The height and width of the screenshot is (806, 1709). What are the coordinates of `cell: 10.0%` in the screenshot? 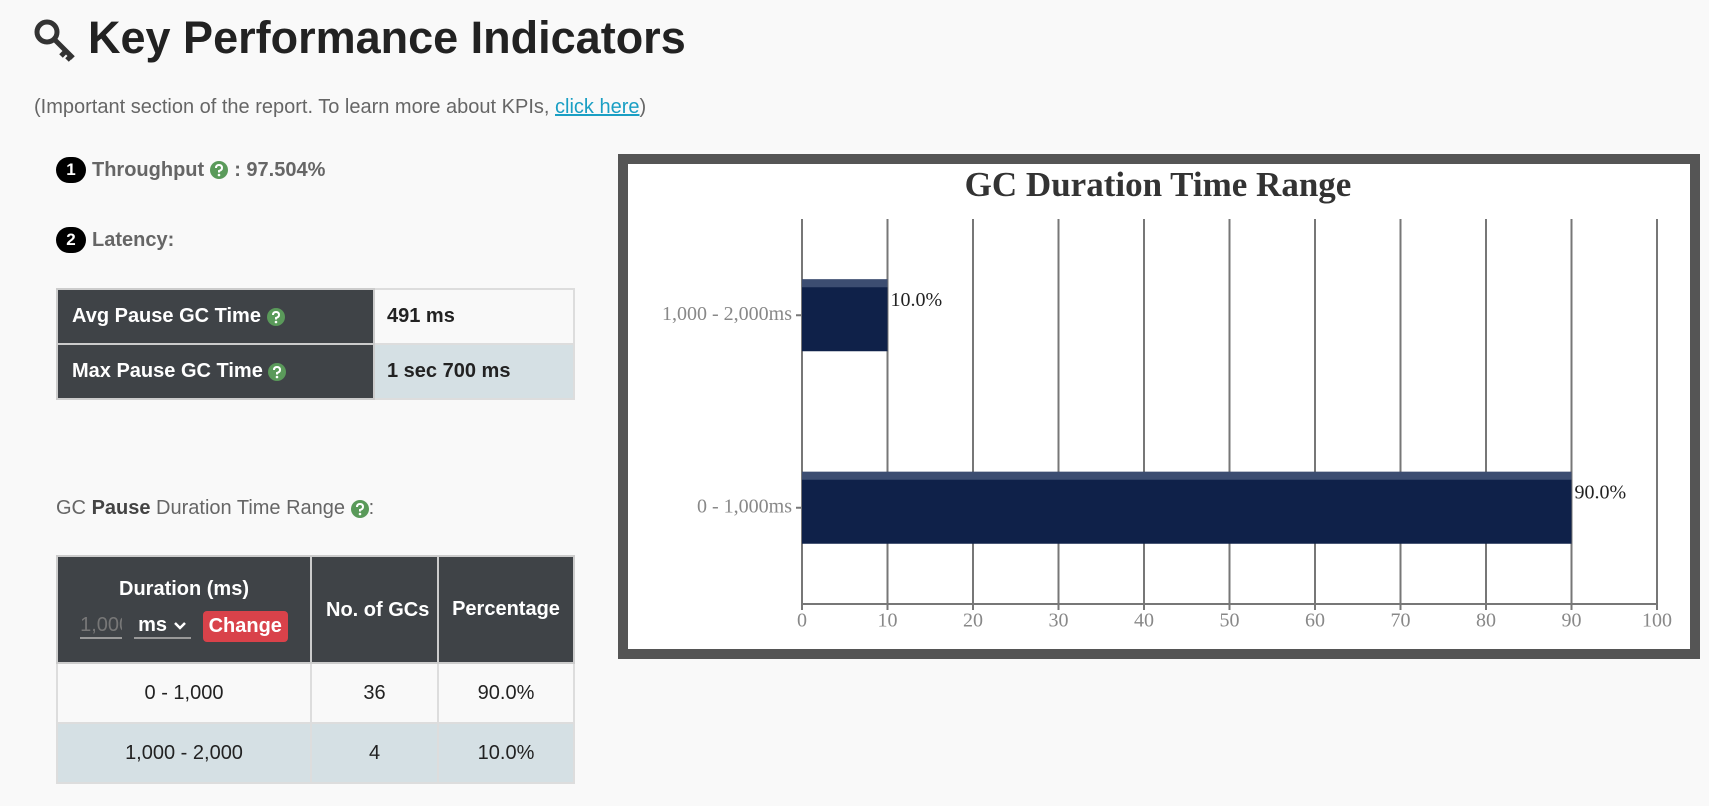 It's located at (506, 753).